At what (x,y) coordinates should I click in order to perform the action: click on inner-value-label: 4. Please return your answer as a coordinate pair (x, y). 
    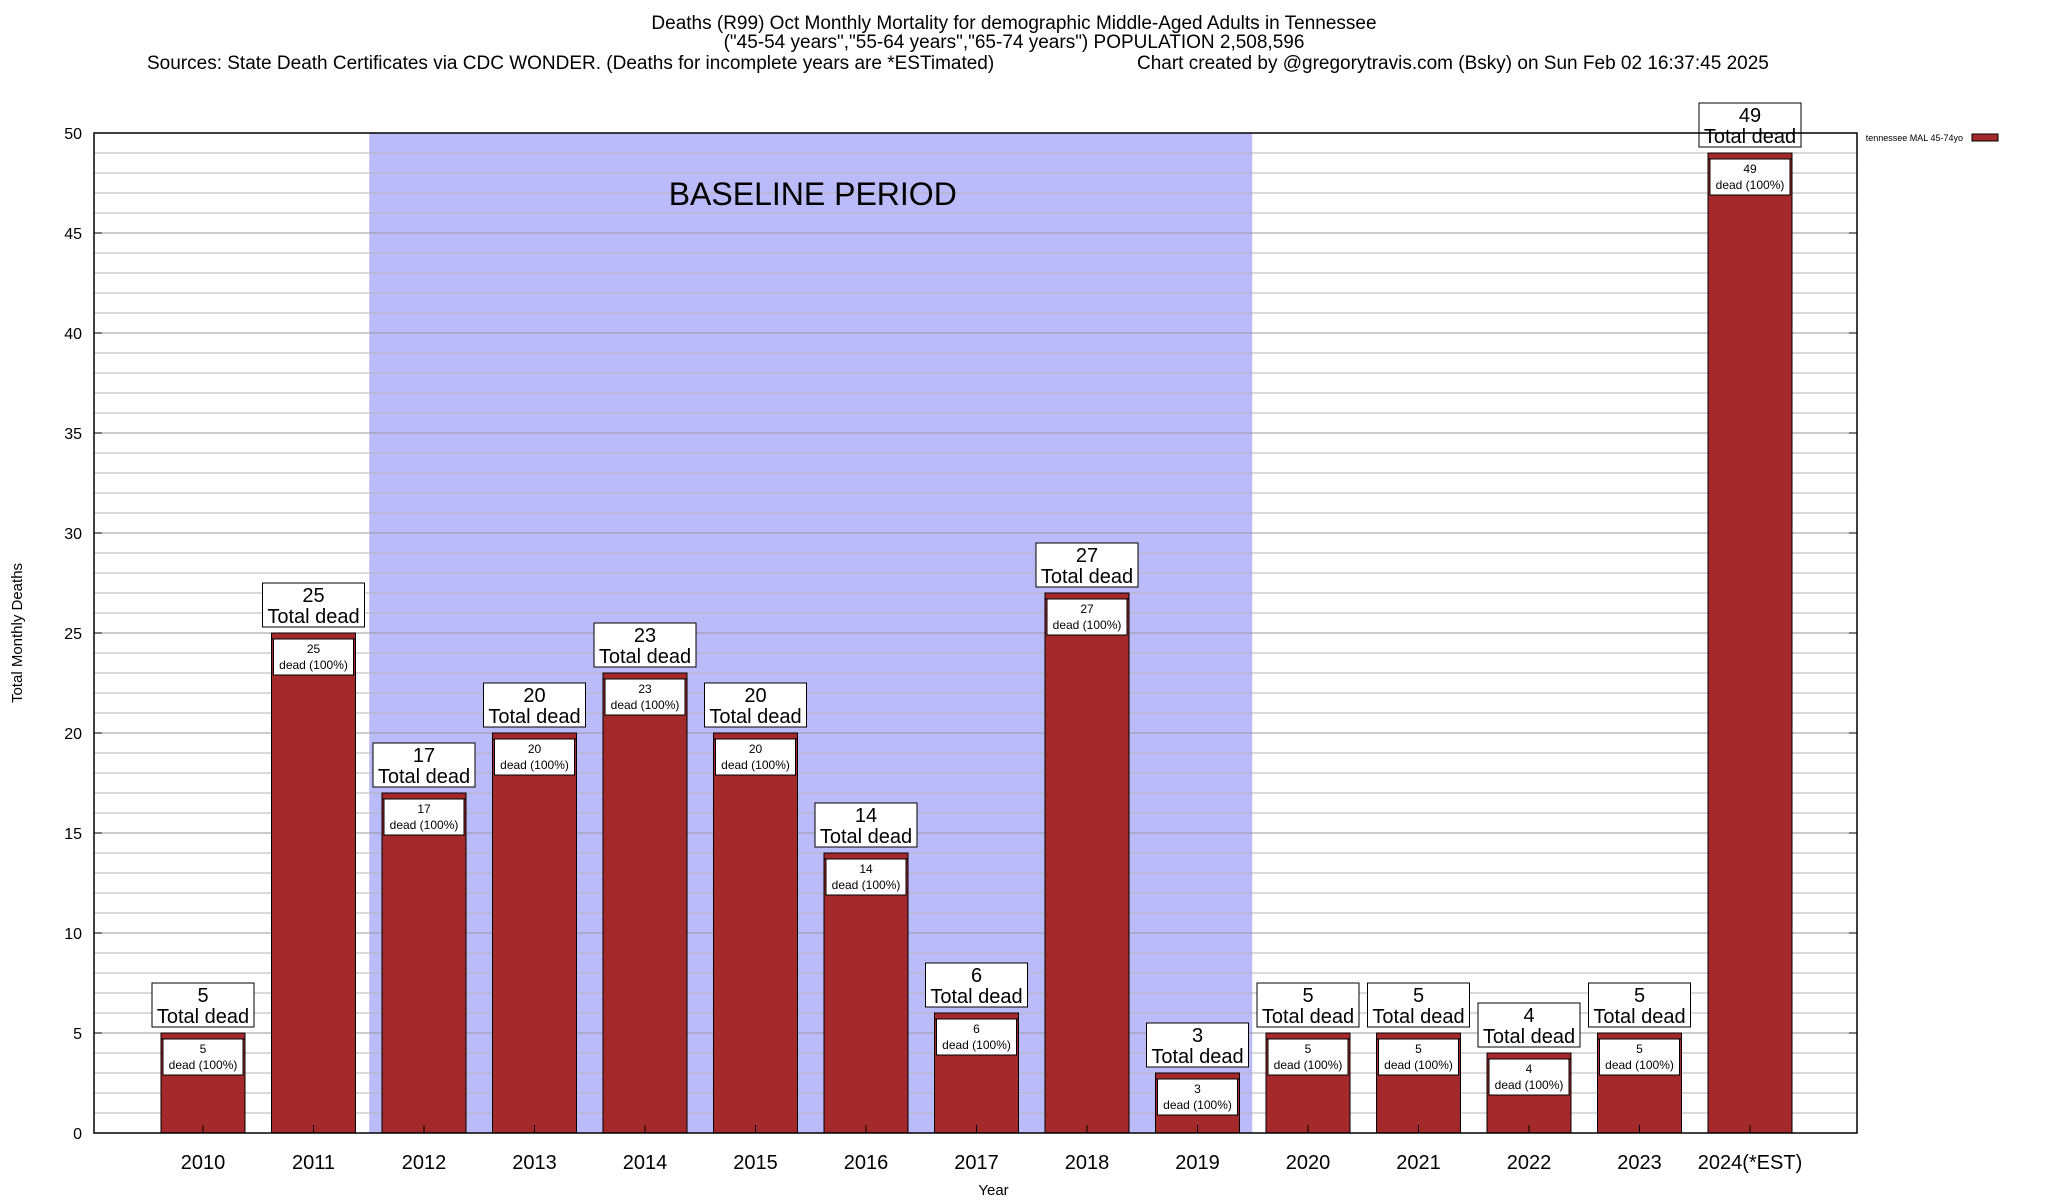
    Looking at the image, I should click on (1529, 1069).